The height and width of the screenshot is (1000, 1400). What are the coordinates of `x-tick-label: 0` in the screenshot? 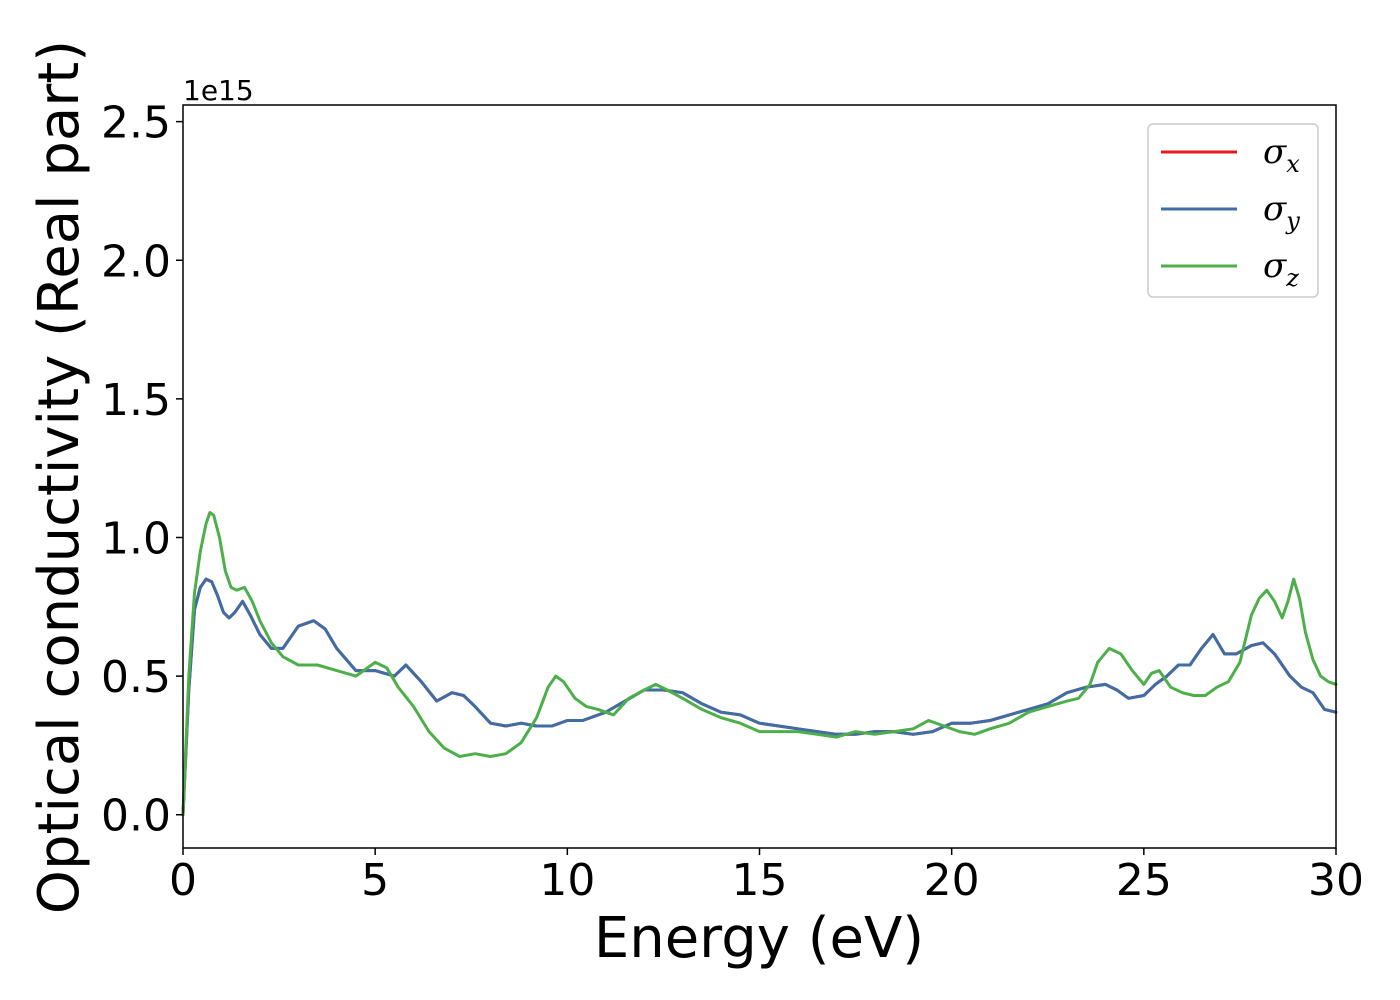 It's located at (183, 880).